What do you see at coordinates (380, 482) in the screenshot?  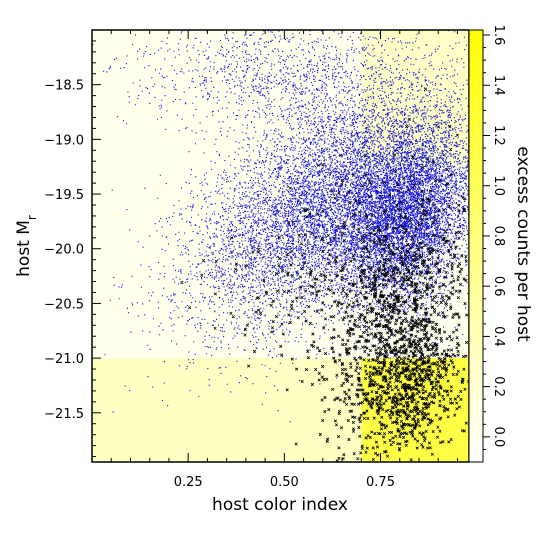 I see `x-tick-label: 0.75` at bounding box center [380, 482].